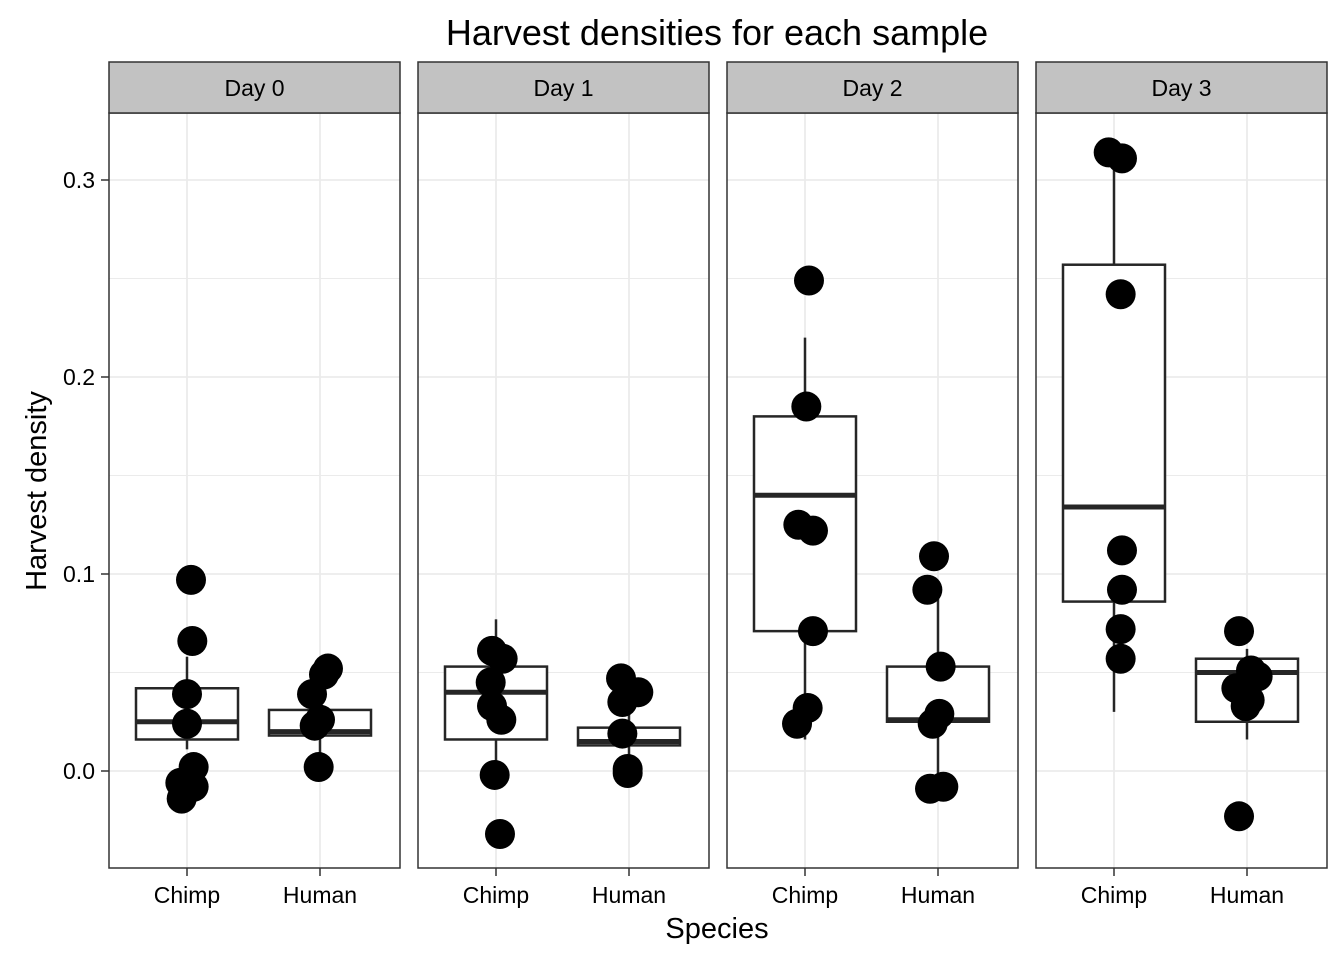  Describe the element at coordinates (86, 475) in the screenshot. I see `y-axis: 0.0 0.1 0.2 0.3` at that location.